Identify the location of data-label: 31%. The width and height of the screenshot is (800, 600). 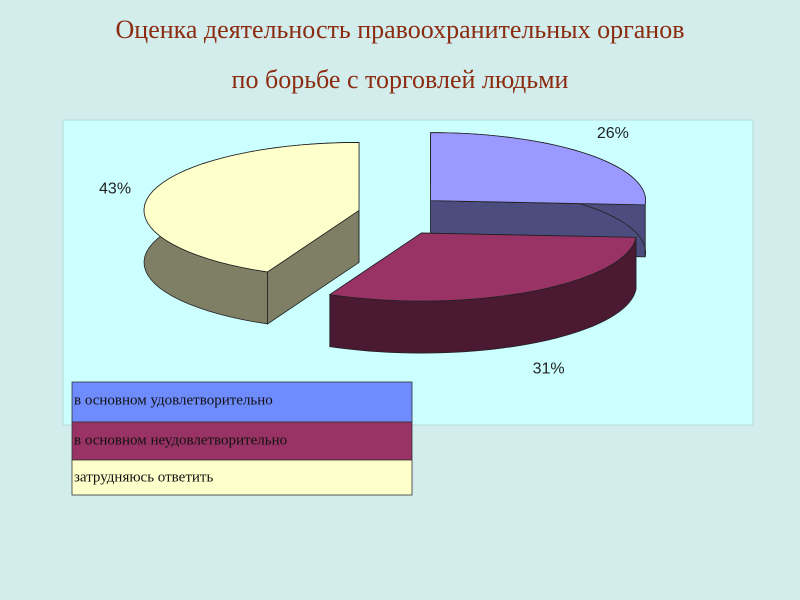
(549, 369).